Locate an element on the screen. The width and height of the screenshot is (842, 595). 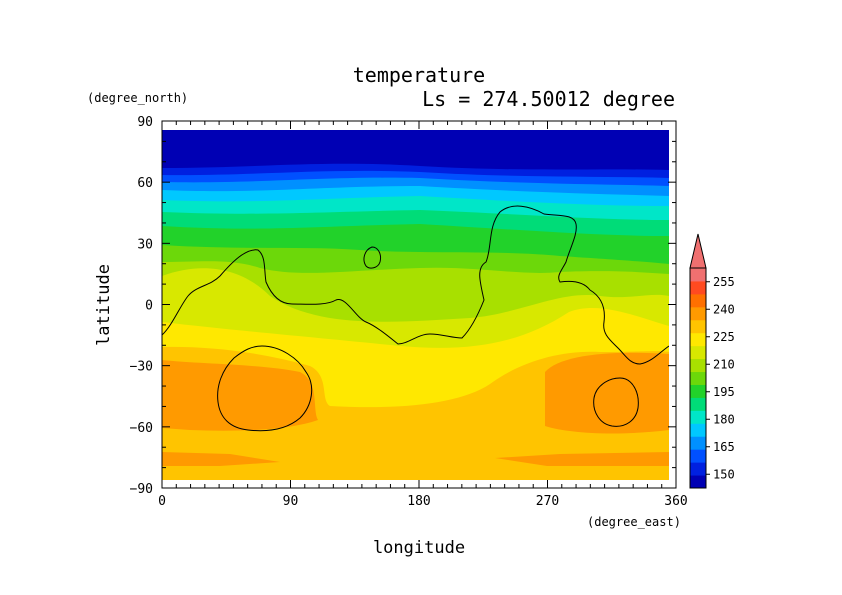
x-tick-label: 180 is located at coordinates (418, 501).